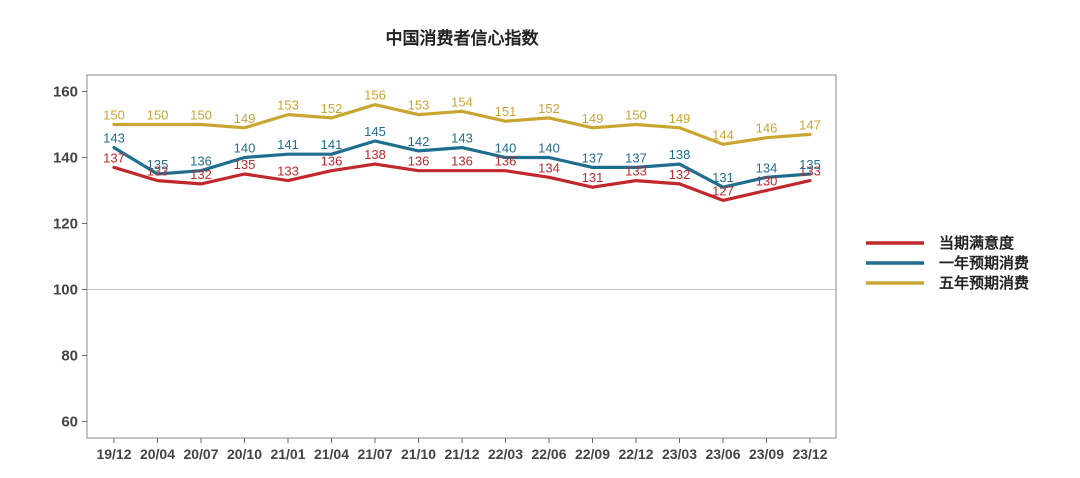 The height and width of the screenshot is (478, 1080). I want to click on x-tick-label: 23/06, so click(722, 454).